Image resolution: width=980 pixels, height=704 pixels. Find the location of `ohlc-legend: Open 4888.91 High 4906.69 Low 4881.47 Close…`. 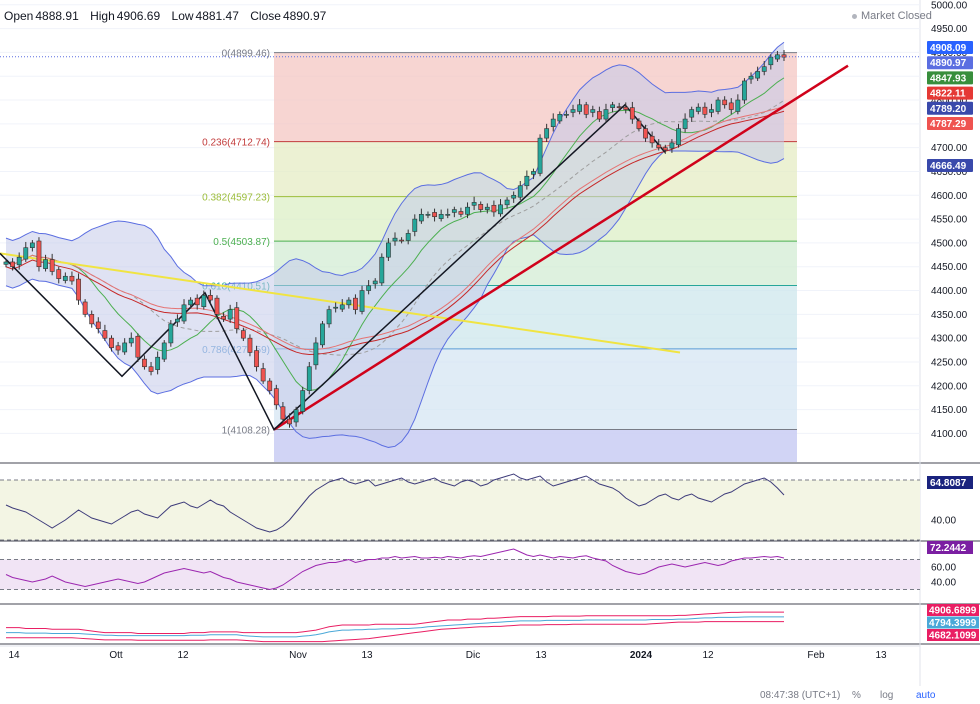

ohlc-legend: Open 4888.91 High 4906.69 Low 4881.47 Close… is located at coordinates (169, 16).